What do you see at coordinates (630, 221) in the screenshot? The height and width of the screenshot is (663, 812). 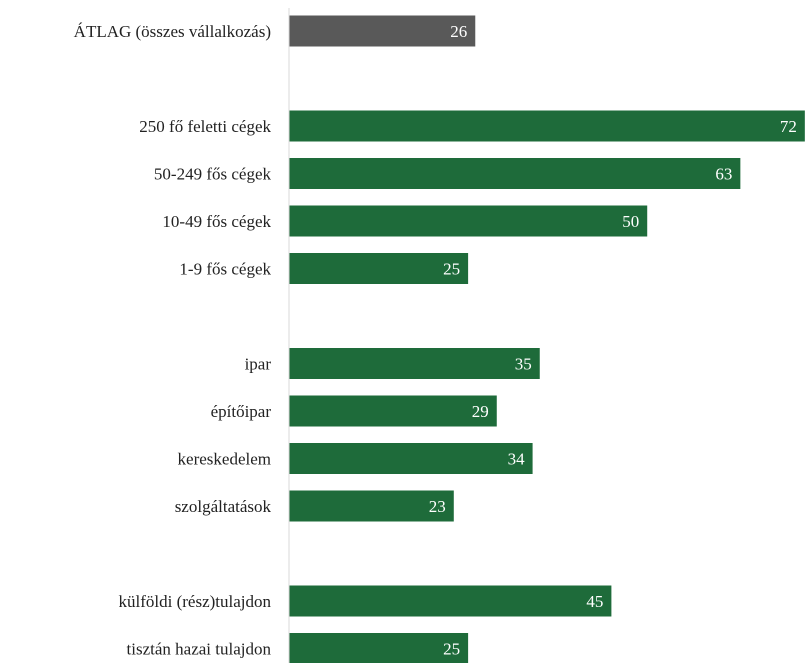 I see `bar-value-label: 50` at bounding box center [630, 221].